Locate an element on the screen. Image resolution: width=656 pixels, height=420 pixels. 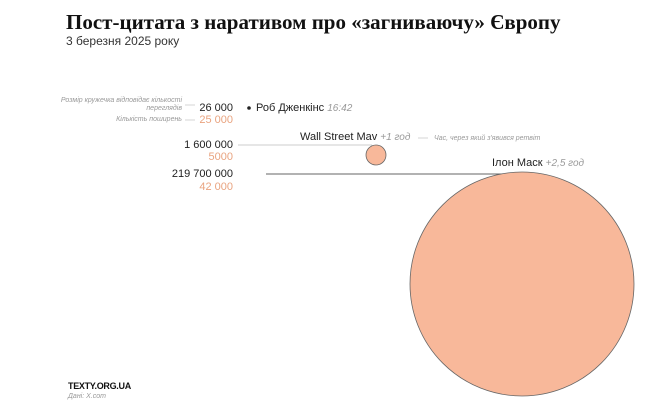
bubble-wsm is located at coordinates (376, 155).